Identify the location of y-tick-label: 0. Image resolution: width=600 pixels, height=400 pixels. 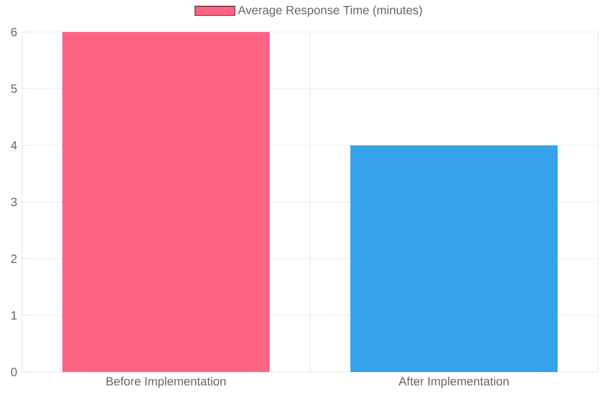
(14, 372).